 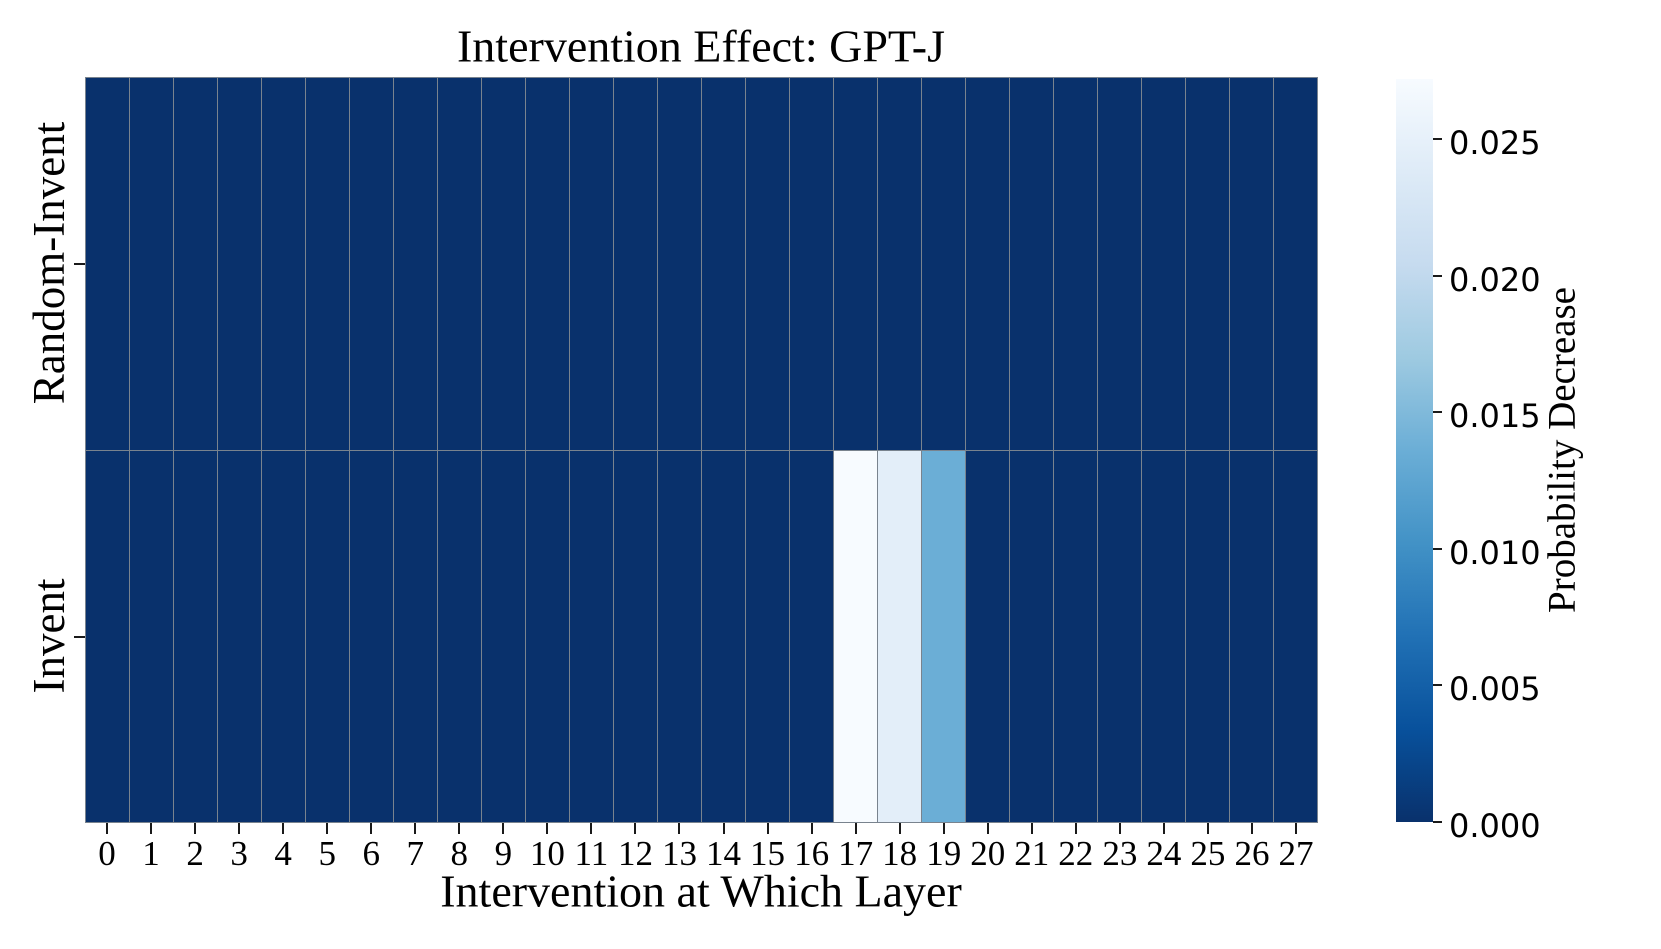 What do you see at coordinates (239, 853) in the screenshot?
I see `x-tick-label: 3` at bounding box center [239, 853].